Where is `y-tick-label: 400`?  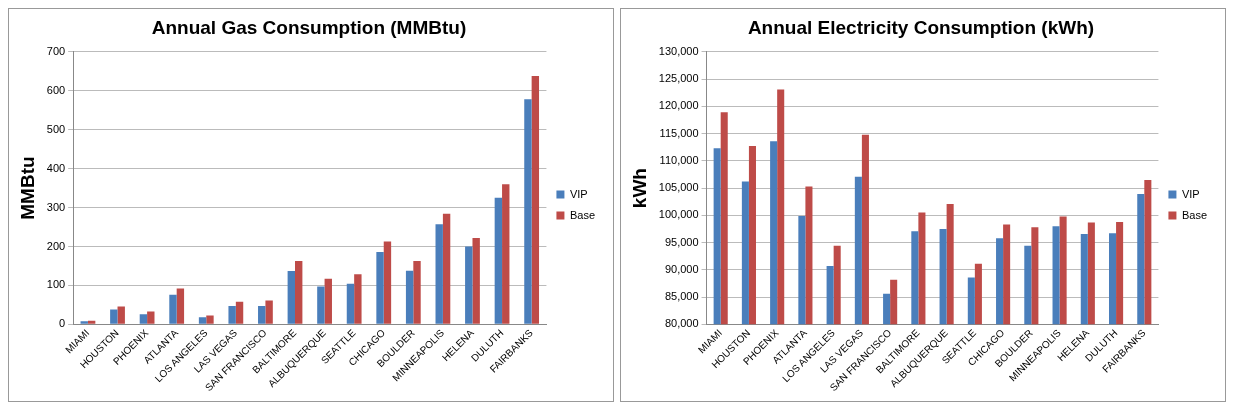 y-tick-label: 400 is located at coordinates (56, 167).